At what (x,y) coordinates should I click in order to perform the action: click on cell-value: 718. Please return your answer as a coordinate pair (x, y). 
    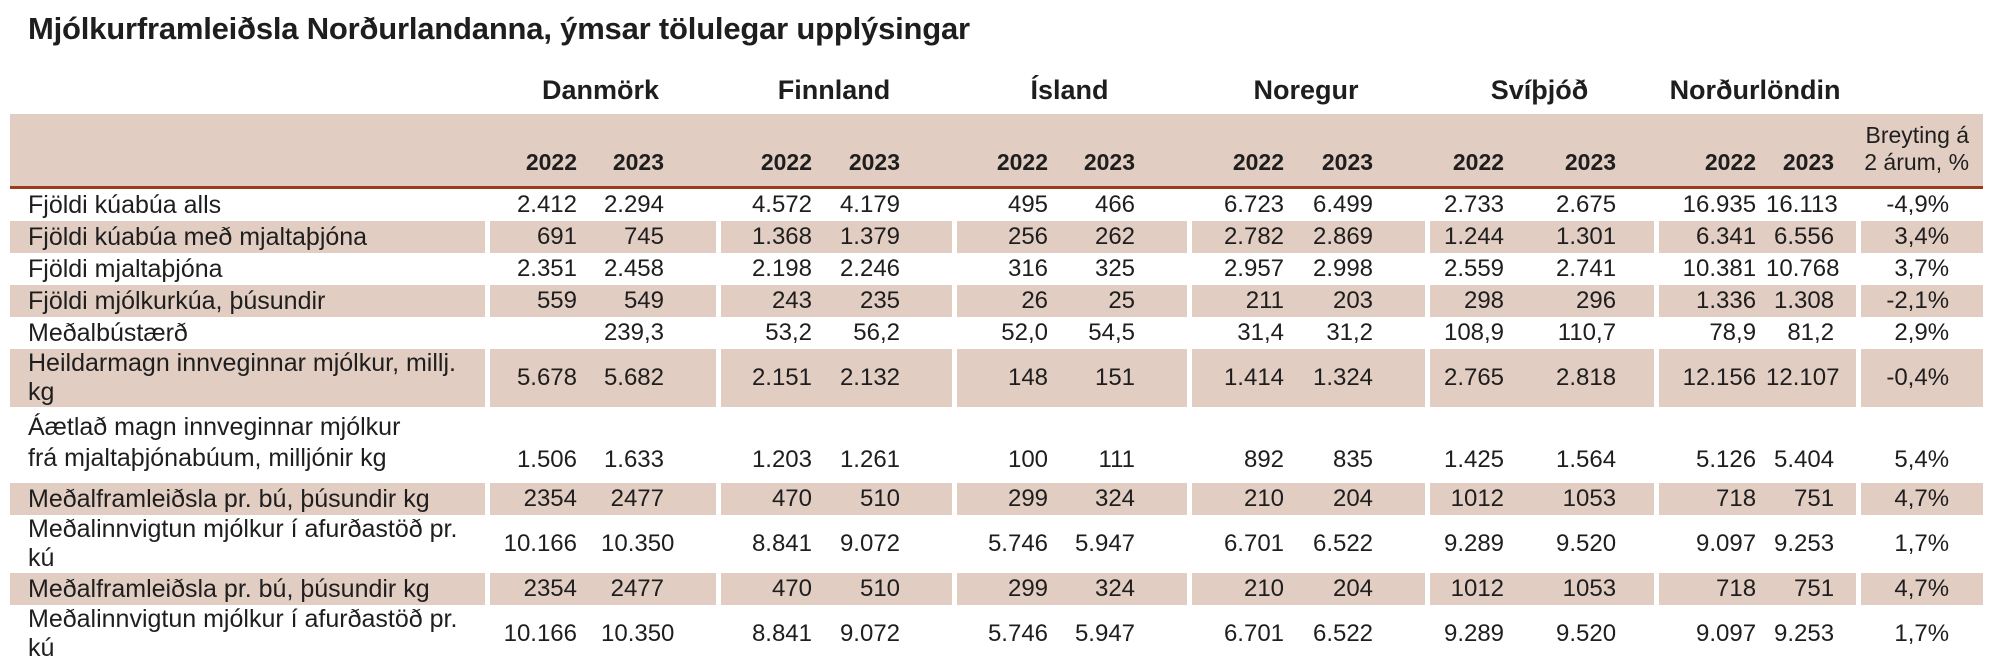
    Looking at the image, I should click on (1710, 589).